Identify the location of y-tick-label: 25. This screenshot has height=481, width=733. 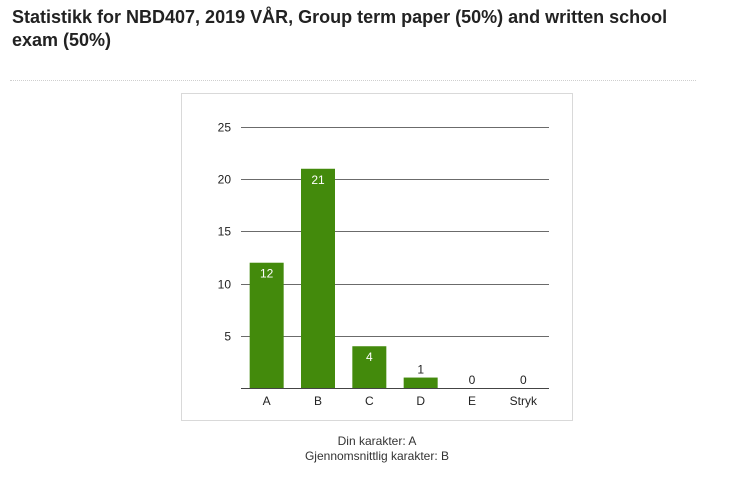
(225, 128).